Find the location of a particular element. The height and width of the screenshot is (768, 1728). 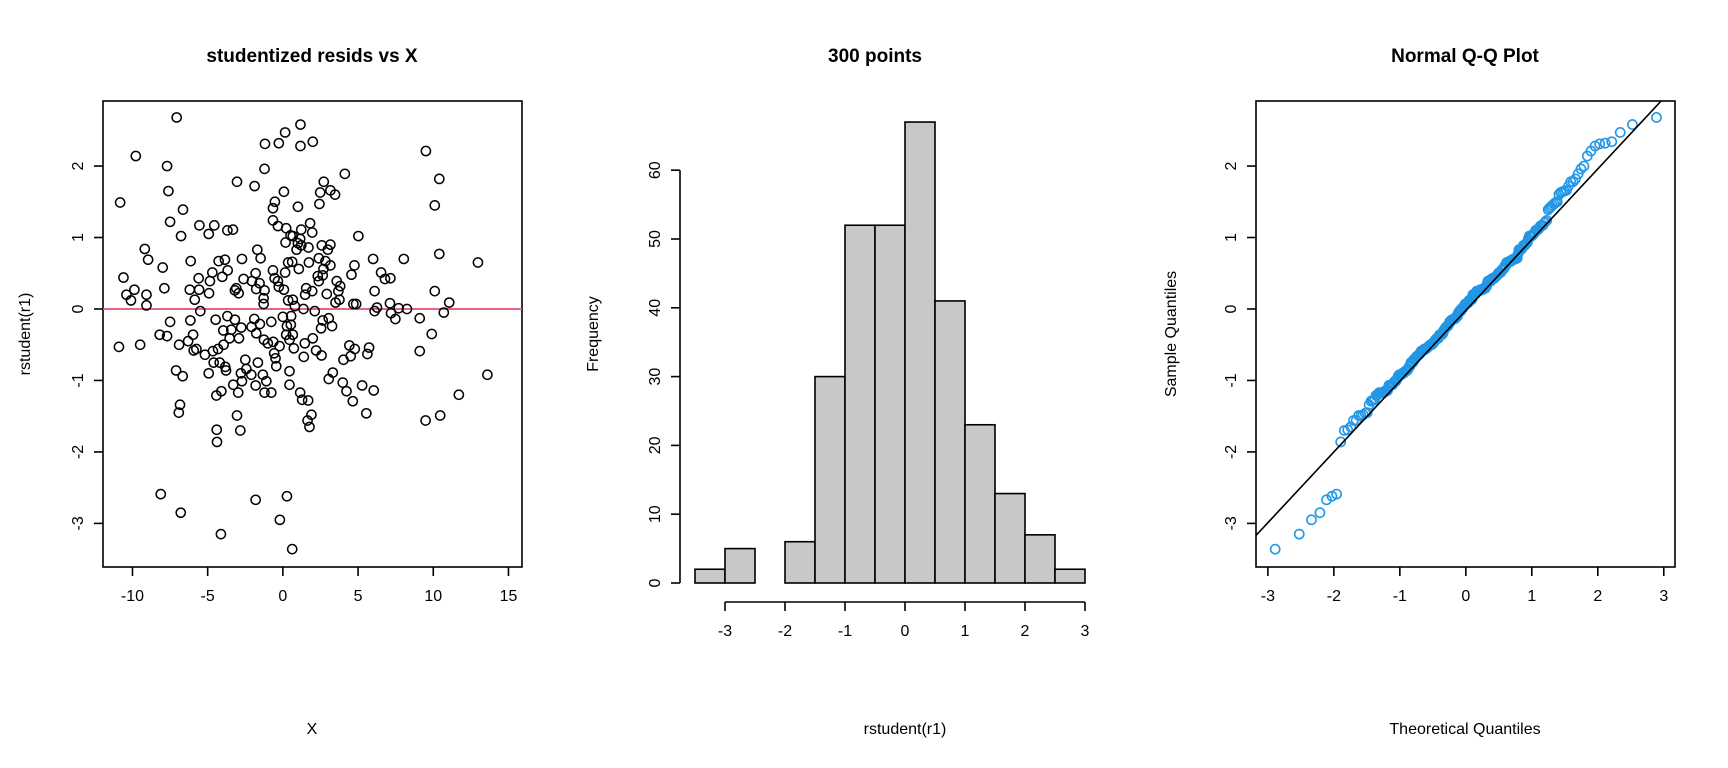

x-tick-label: 5 is located at coordinates (358, 596).